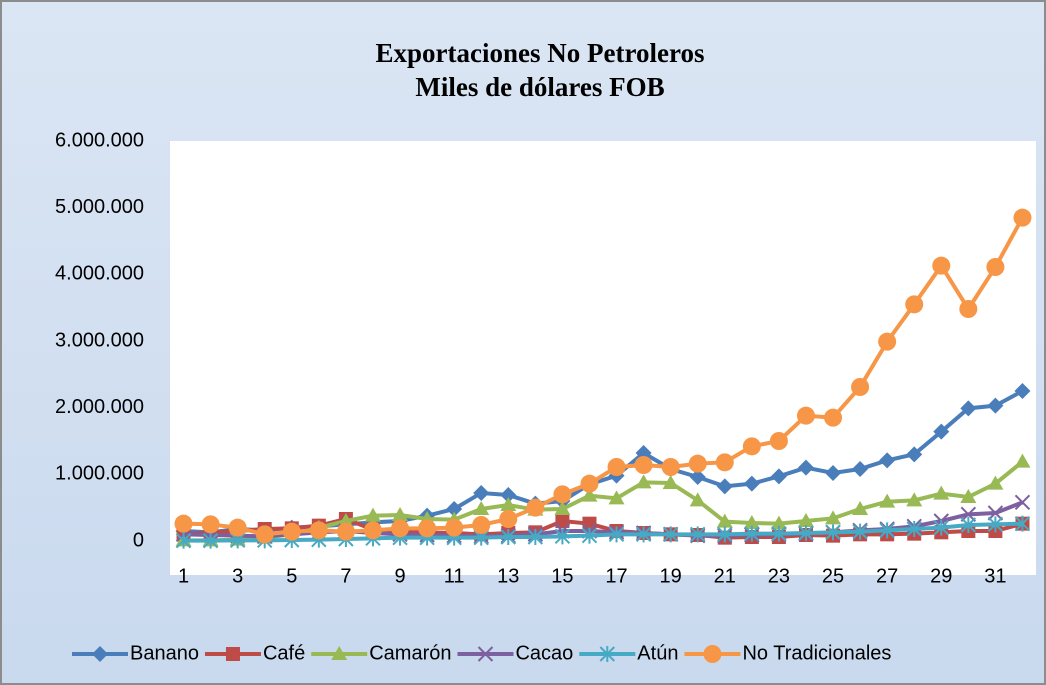 The width and height of the screenshot is (1046, 685). I want to click on x-tick-label: 5, so click(291, 576).